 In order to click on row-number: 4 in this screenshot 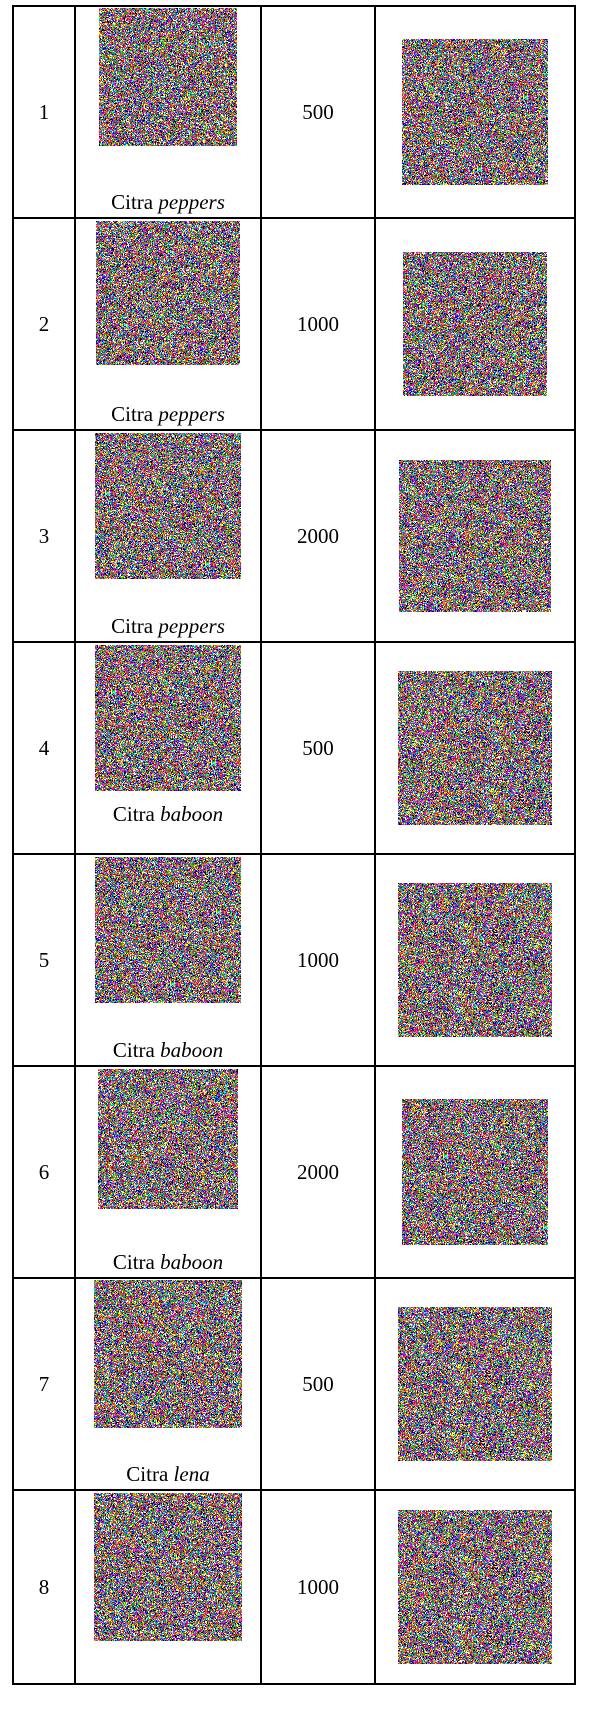, I will do `click(44, 748)`.